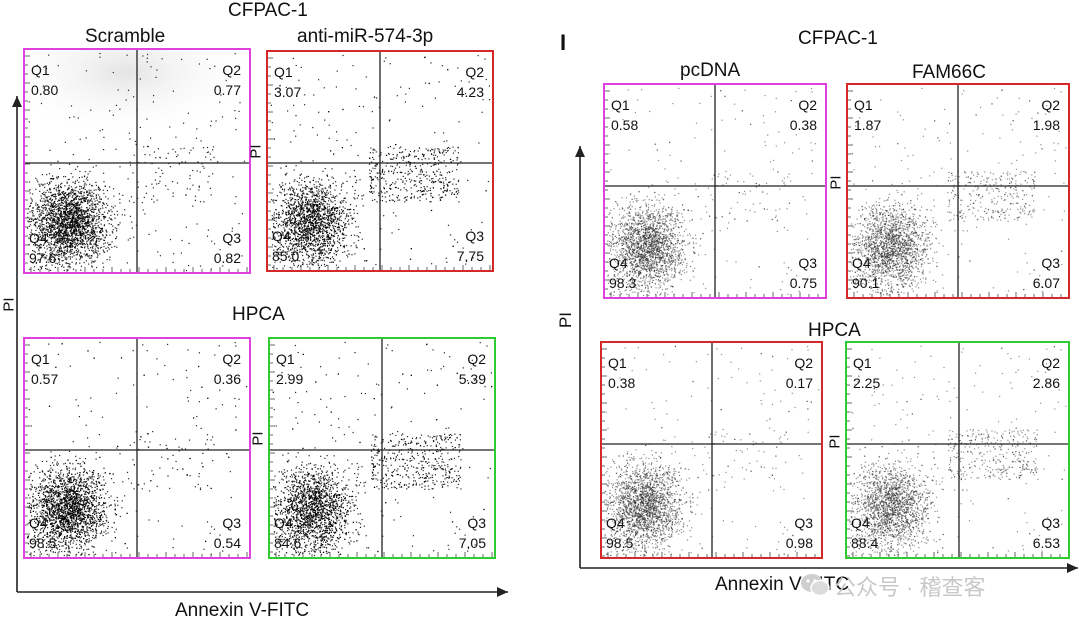 The width and height of the screenshot is (1080, 629). Describe the element at coordinates (44, 90) in the screenshot. I see `quadrant-q1-value: 0.80` at that location.